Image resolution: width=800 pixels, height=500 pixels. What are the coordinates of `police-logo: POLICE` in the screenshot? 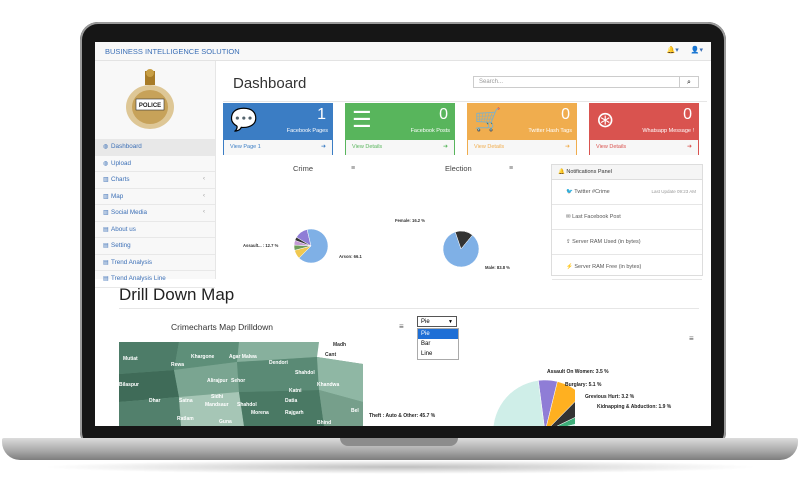 It's located at (150, 99).